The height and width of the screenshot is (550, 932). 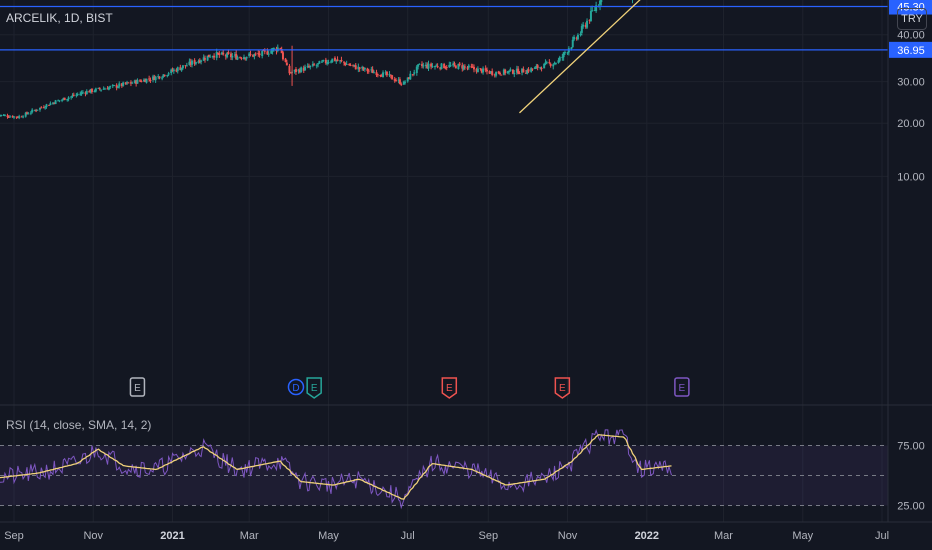 I want to click on rsi-indicator-title: RSI (14, close, SMA, 14, 2), so click(x=79, y=425).